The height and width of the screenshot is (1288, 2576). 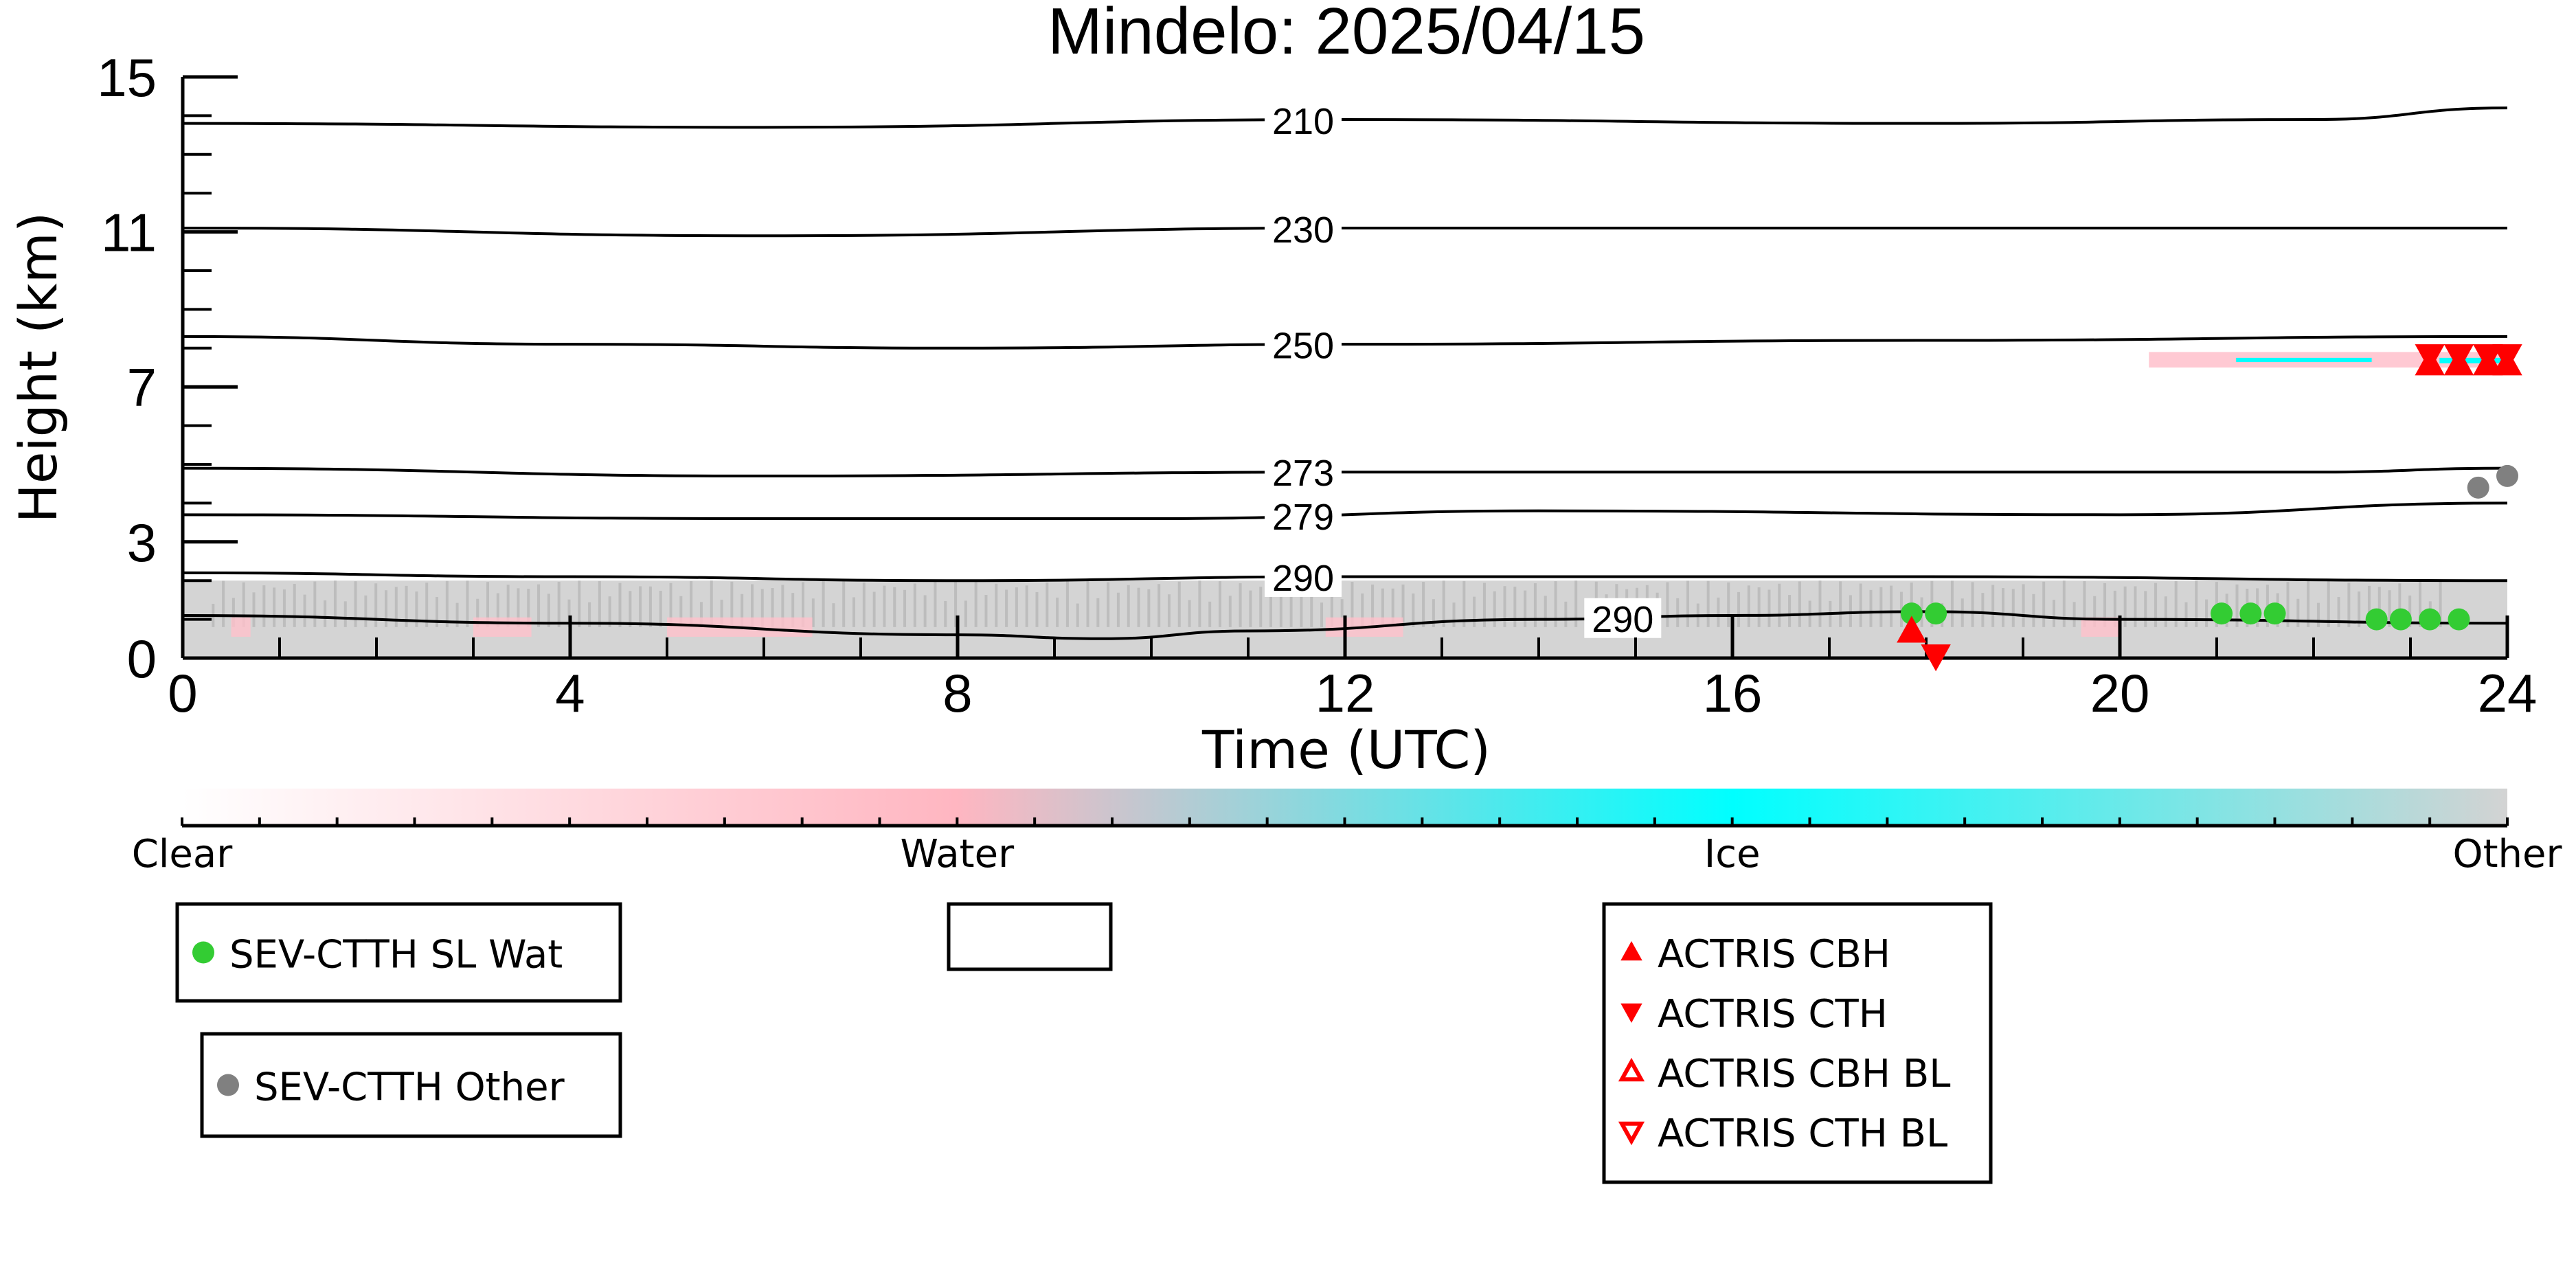 What do you see at coordinates (1773, 1014) in the screenshot?
I see `legend-item-label: ACTRIS CTH` at bounding box center [1773, 1014].